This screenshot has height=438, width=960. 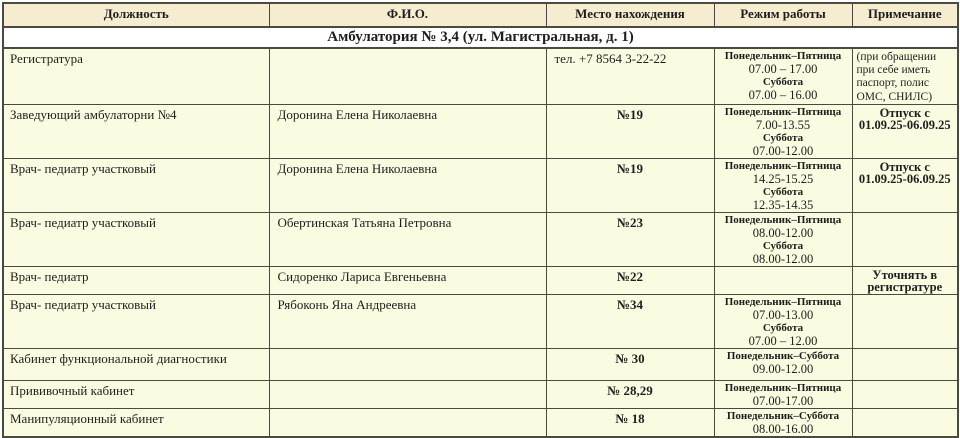 I want to click on schedule-hours-line: 07.00-13.00, so click(x=783, y=314).